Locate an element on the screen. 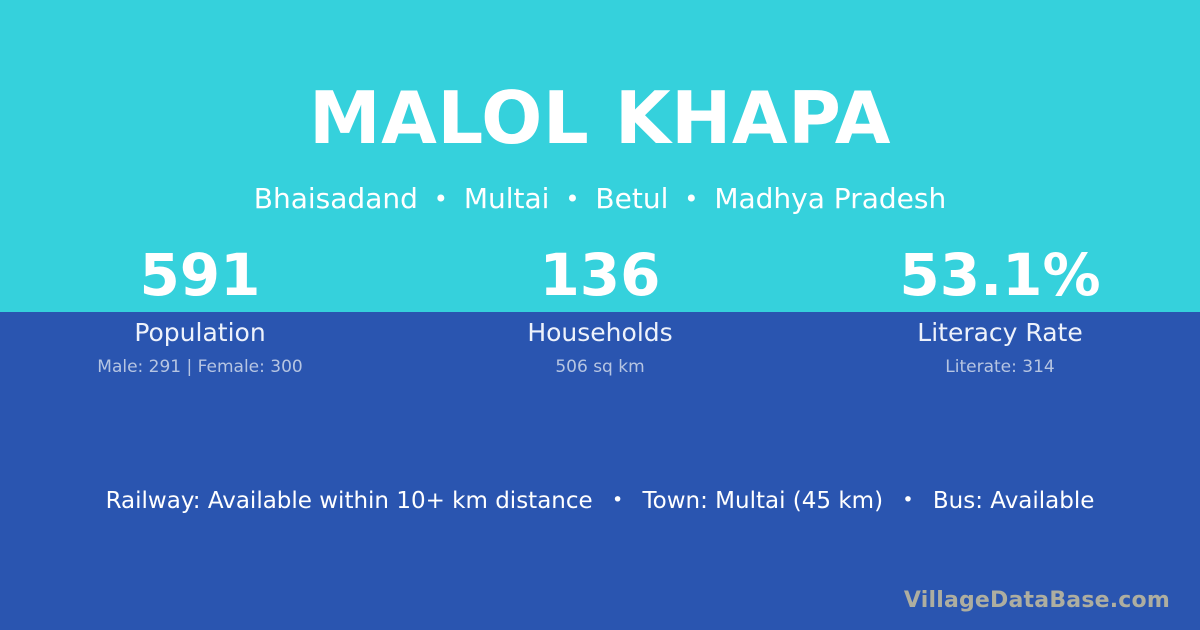 This screenshot has width=1200, height=630. site-watermark: VillageDataBase.com is located at coordinates (1036, 600).